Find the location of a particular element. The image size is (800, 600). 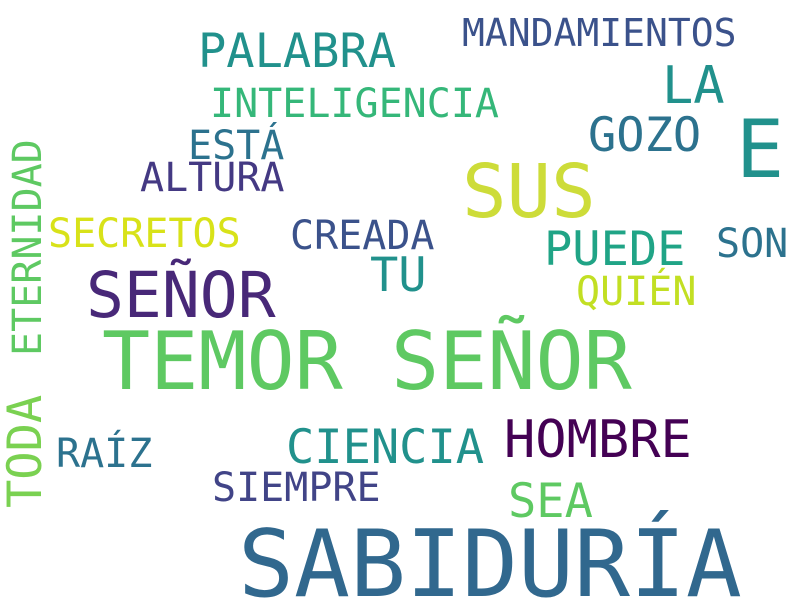

word-toda: TODA is located at coordinates (26, 451).